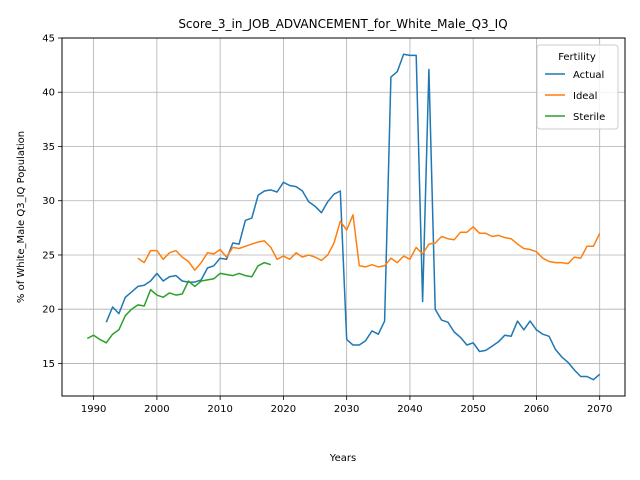  I want to click on x-tick-label: 2020, so click(283, 409).